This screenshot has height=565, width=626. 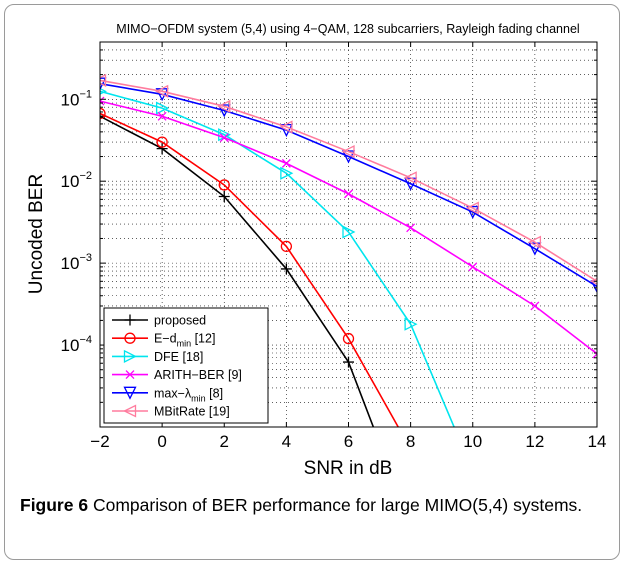 What do you see at coordinates (184, 340) in the screenshot?
I see `legend-label: E−dmin [12]` at bounding box center [184, 340].